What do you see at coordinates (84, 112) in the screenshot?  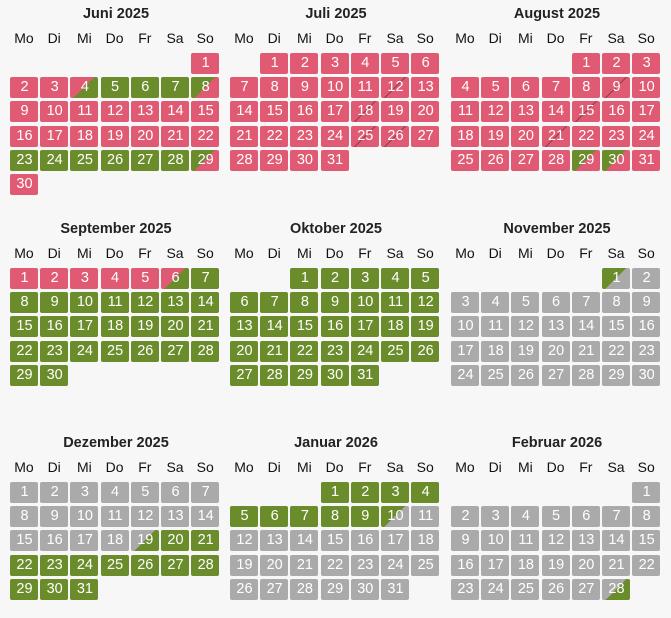 I see `calendar-day: 11` at bounding box center [84, 112].